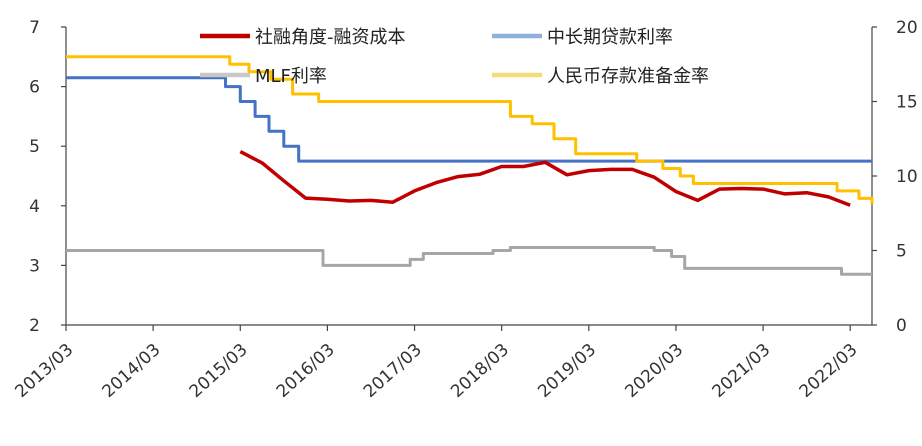 Image resolution: width=922 pixels, height=446 pixels. What do you see at coordinates (901, 326) in the screenshot?
I see `y-tick-label-right: 0` at bounding box center [901, 326].